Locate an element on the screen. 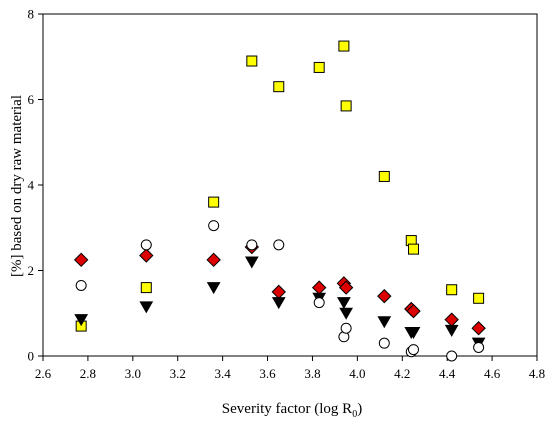  x-tick-label: 4.2 is located at coordinates (402, 373).